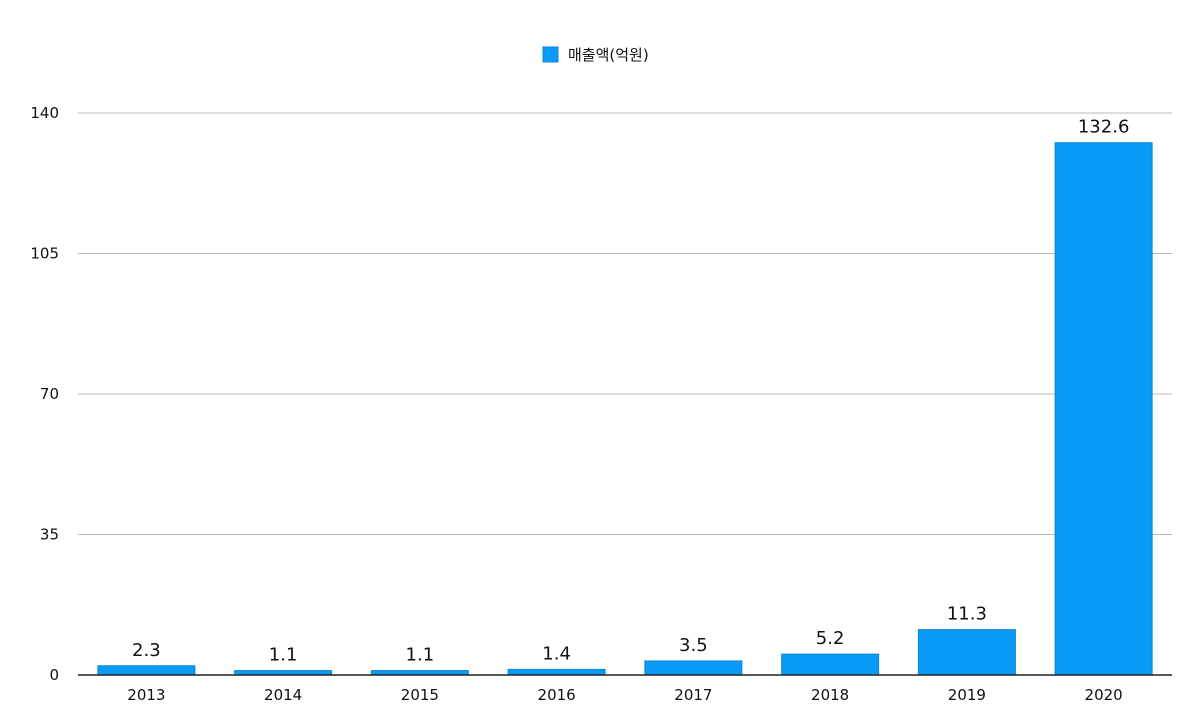 The width and height of the screenshot is (1200, 725). I want to click on legend: 매출액(억원), so click(595, 55).